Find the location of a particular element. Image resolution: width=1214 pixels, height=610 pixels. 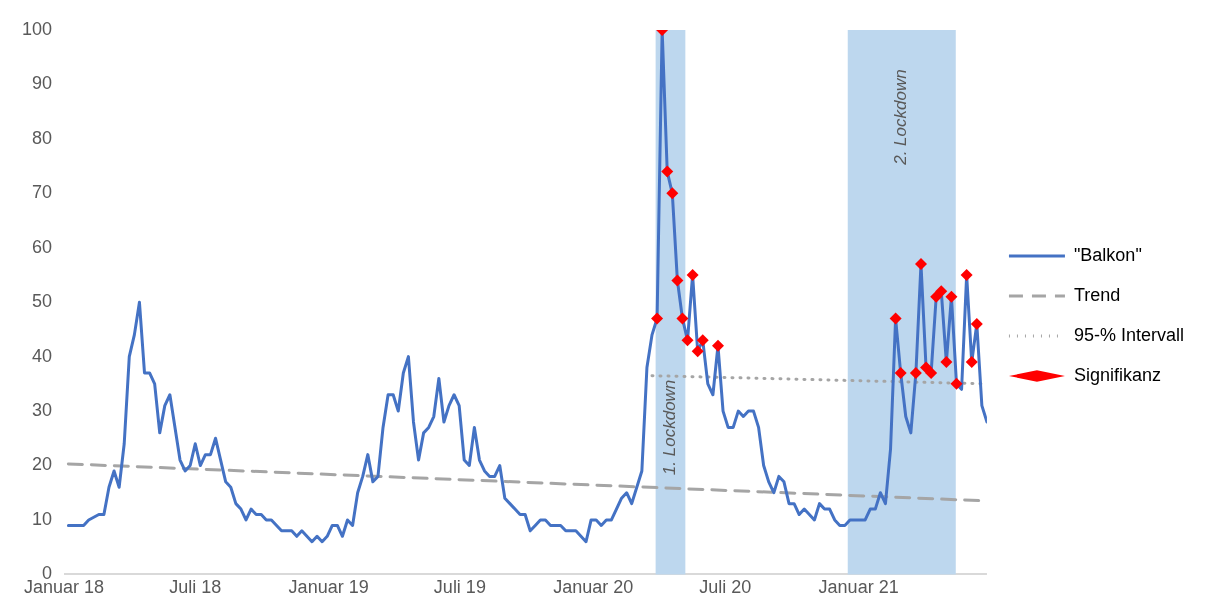

x-tick-label: Juli 18 is located at coordinates (195, 587).